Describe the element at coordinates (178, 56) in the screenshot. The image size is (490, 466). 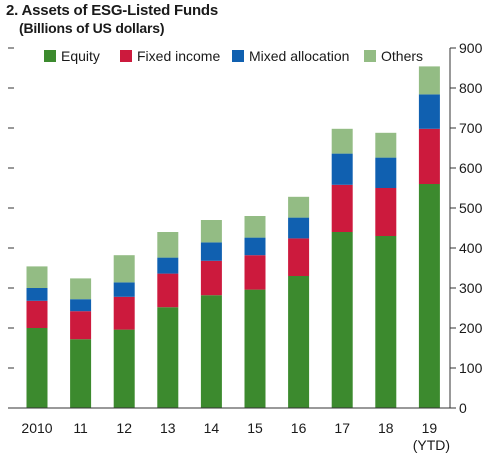
I see `legend-label: Fixed income` at that location.